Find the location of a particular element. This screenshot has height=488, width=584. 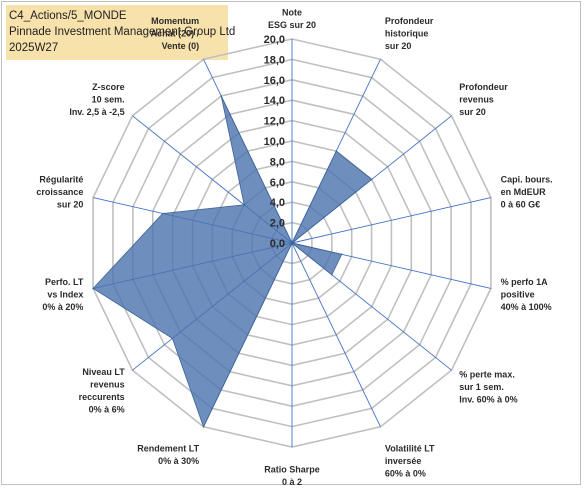

title-line-period: 2025W27 is located at coordinates (34, 48).